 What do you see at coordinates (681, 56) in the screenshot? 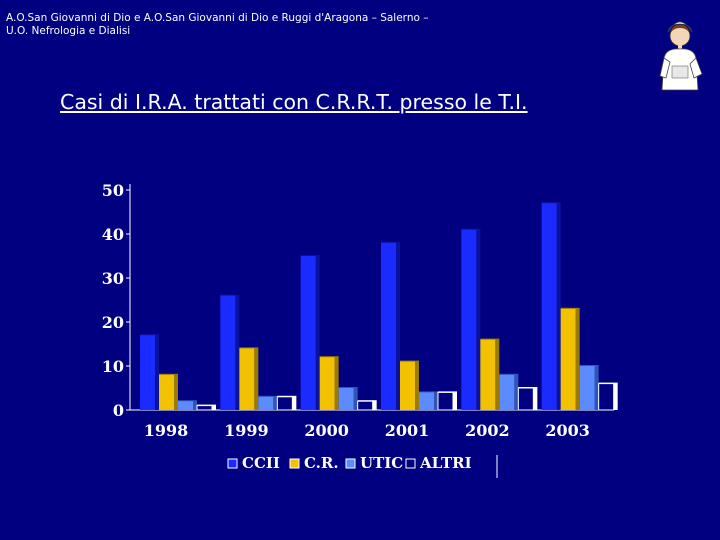
I see `nurse-illustration-icon` at bounding box center [681, 56].